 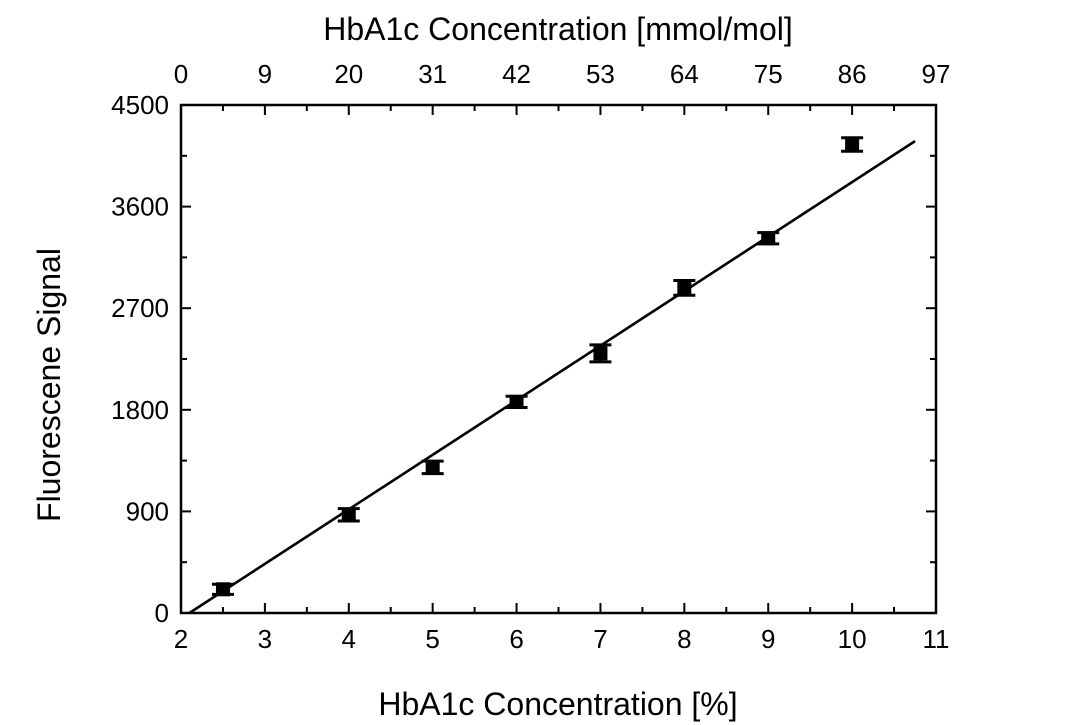 I want to click on y-axis-title: Fluorescene Signal, so click(x=49, y=385).